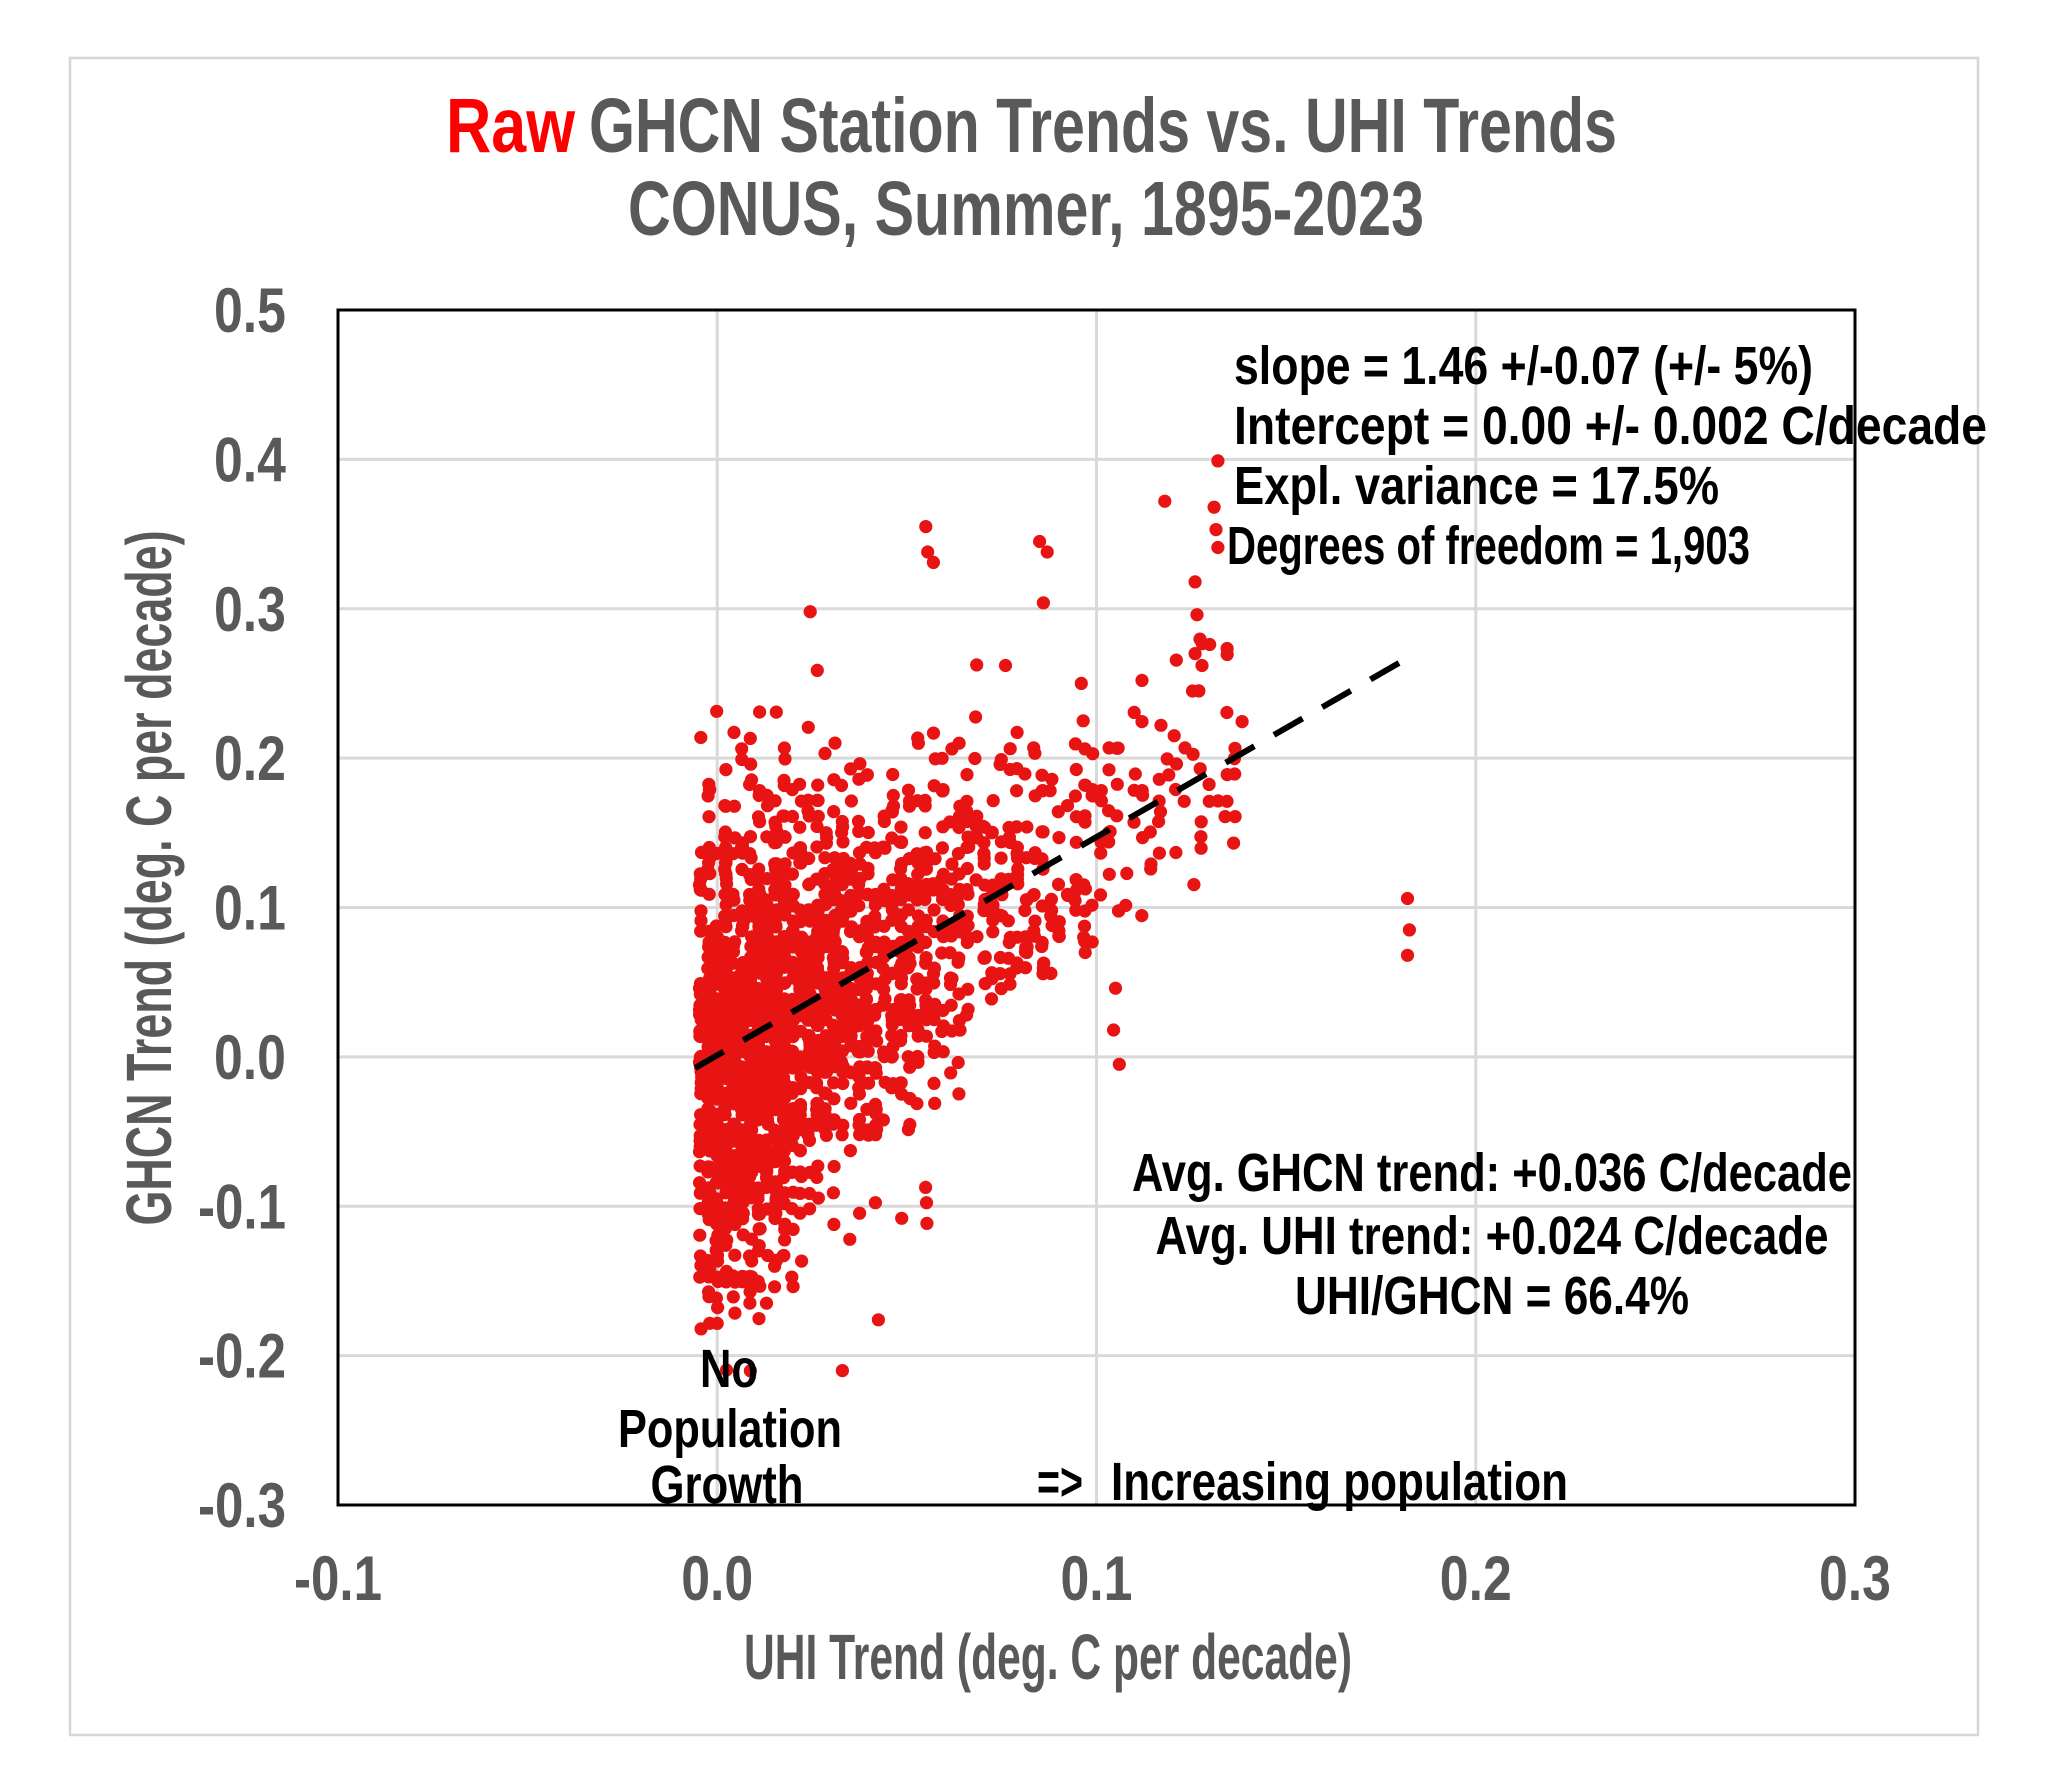 The width and height of the screenshot is (2048, 1792). I want to click on svg-text: No, so click(729, 1369).